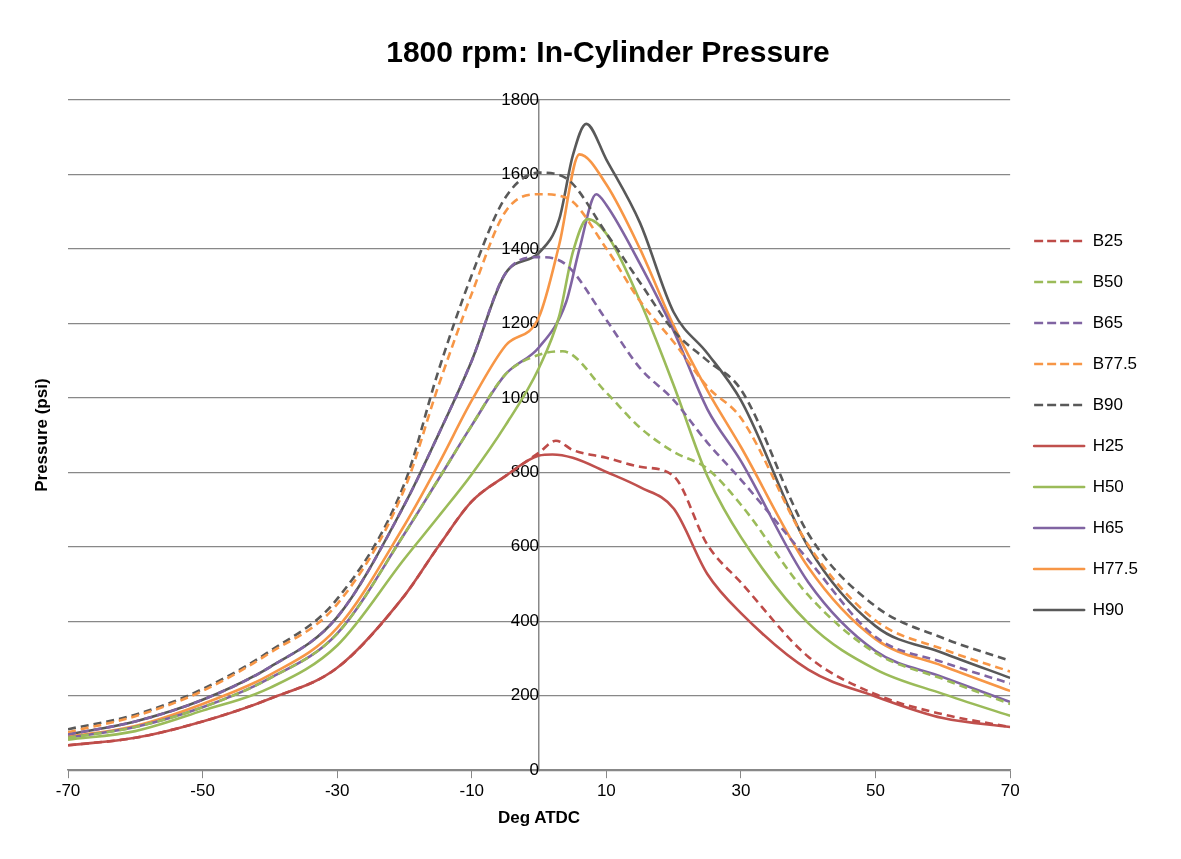 The width and height of the screenshot is (1181, 859). I want to click on legend-label: H65, so click(1108, 527).